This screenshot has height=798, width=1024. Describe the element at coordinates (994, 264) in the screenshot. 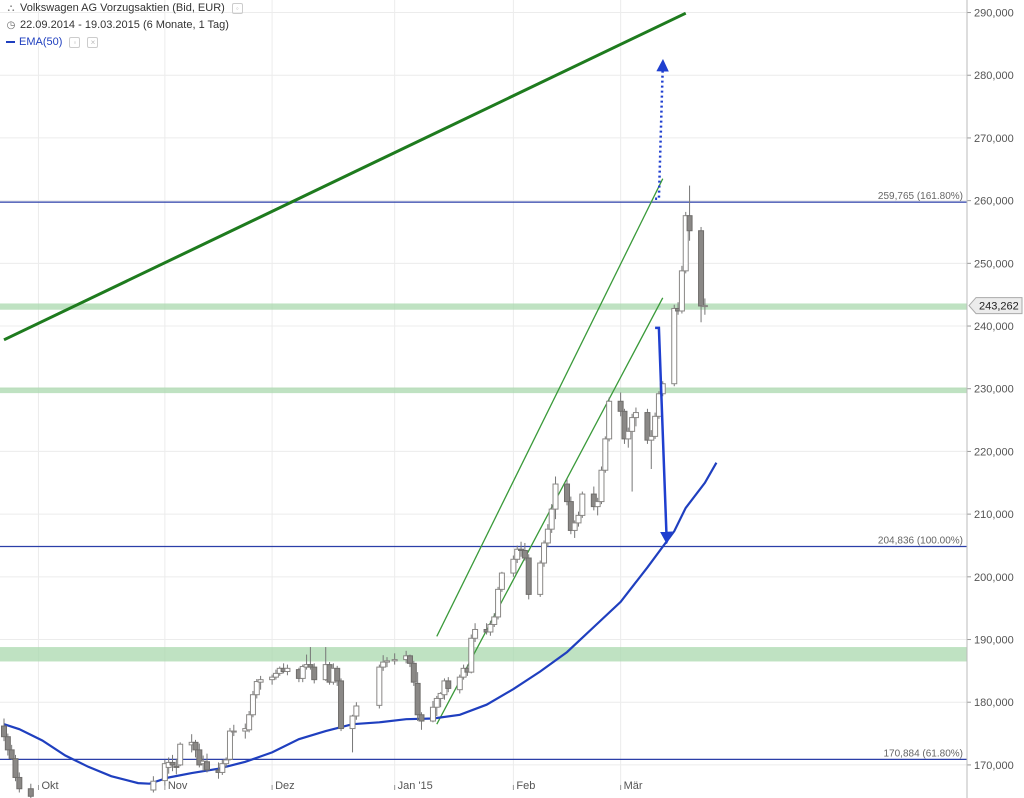

I see `y-tick-label: 250,000` at that location.